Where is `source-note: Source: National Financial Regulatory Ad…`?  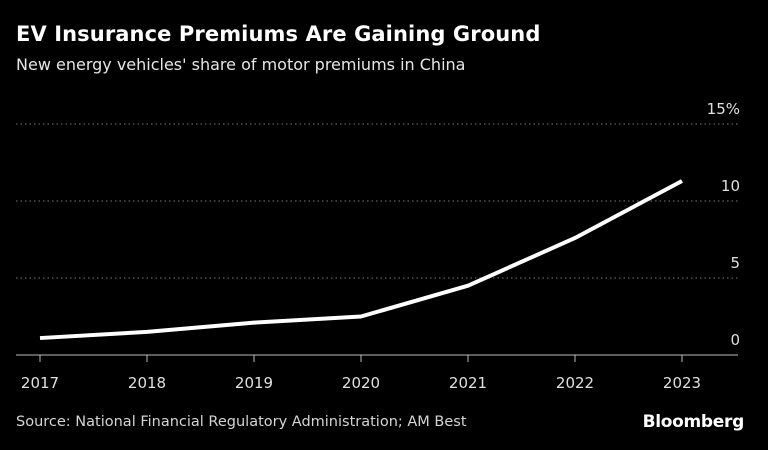 source-note: Source: National Financial Regulatory Ad… is located at coordinates (241, 422).